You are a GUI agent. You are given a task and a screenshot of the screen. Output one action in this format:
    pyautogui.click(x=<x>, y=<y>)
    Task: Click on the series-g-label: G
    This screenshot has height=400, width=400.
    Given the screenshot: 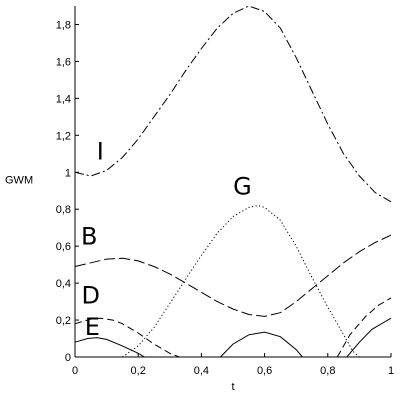 What is the action you would take?
    pyautogui.click(x=242, y=186)
    